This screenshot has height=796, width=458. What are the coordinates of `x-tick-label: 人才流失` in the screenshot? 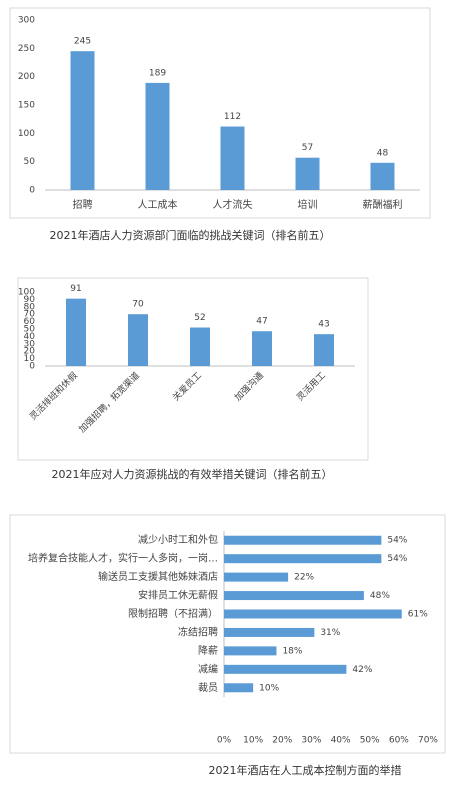 It's located at (233, 204).